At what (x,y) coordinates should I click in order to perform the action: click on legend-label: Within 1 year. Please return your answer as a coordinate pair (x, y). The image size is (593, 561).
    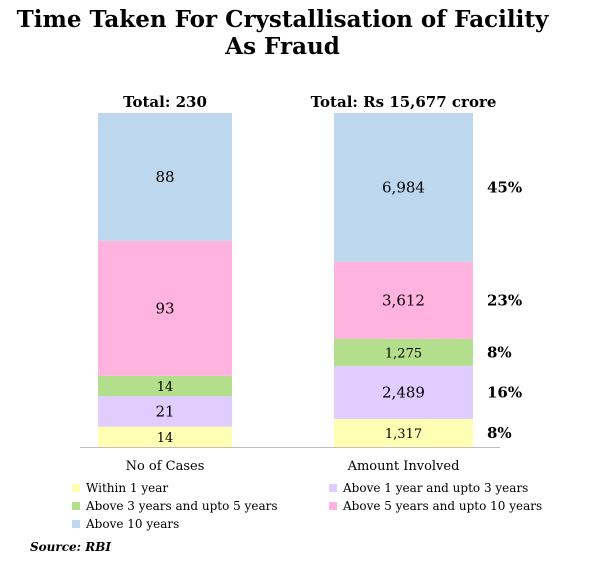
    Looking at the image, I should click on (127, 488).